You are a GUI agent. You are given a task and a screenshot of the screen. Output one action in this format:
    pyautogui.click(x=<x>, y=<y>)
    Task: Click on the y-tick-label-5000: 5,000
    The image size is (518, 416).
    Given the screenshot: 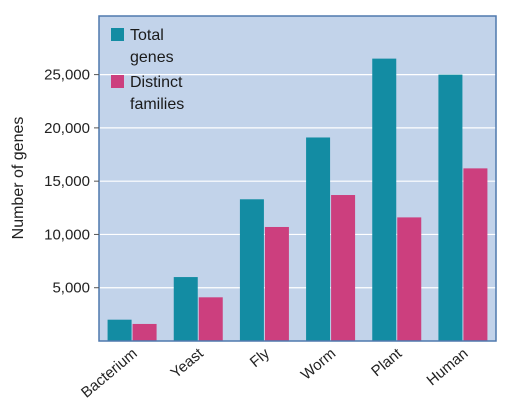 What is the action you would take?
    pyautogui.click(x=71, y=288)
    